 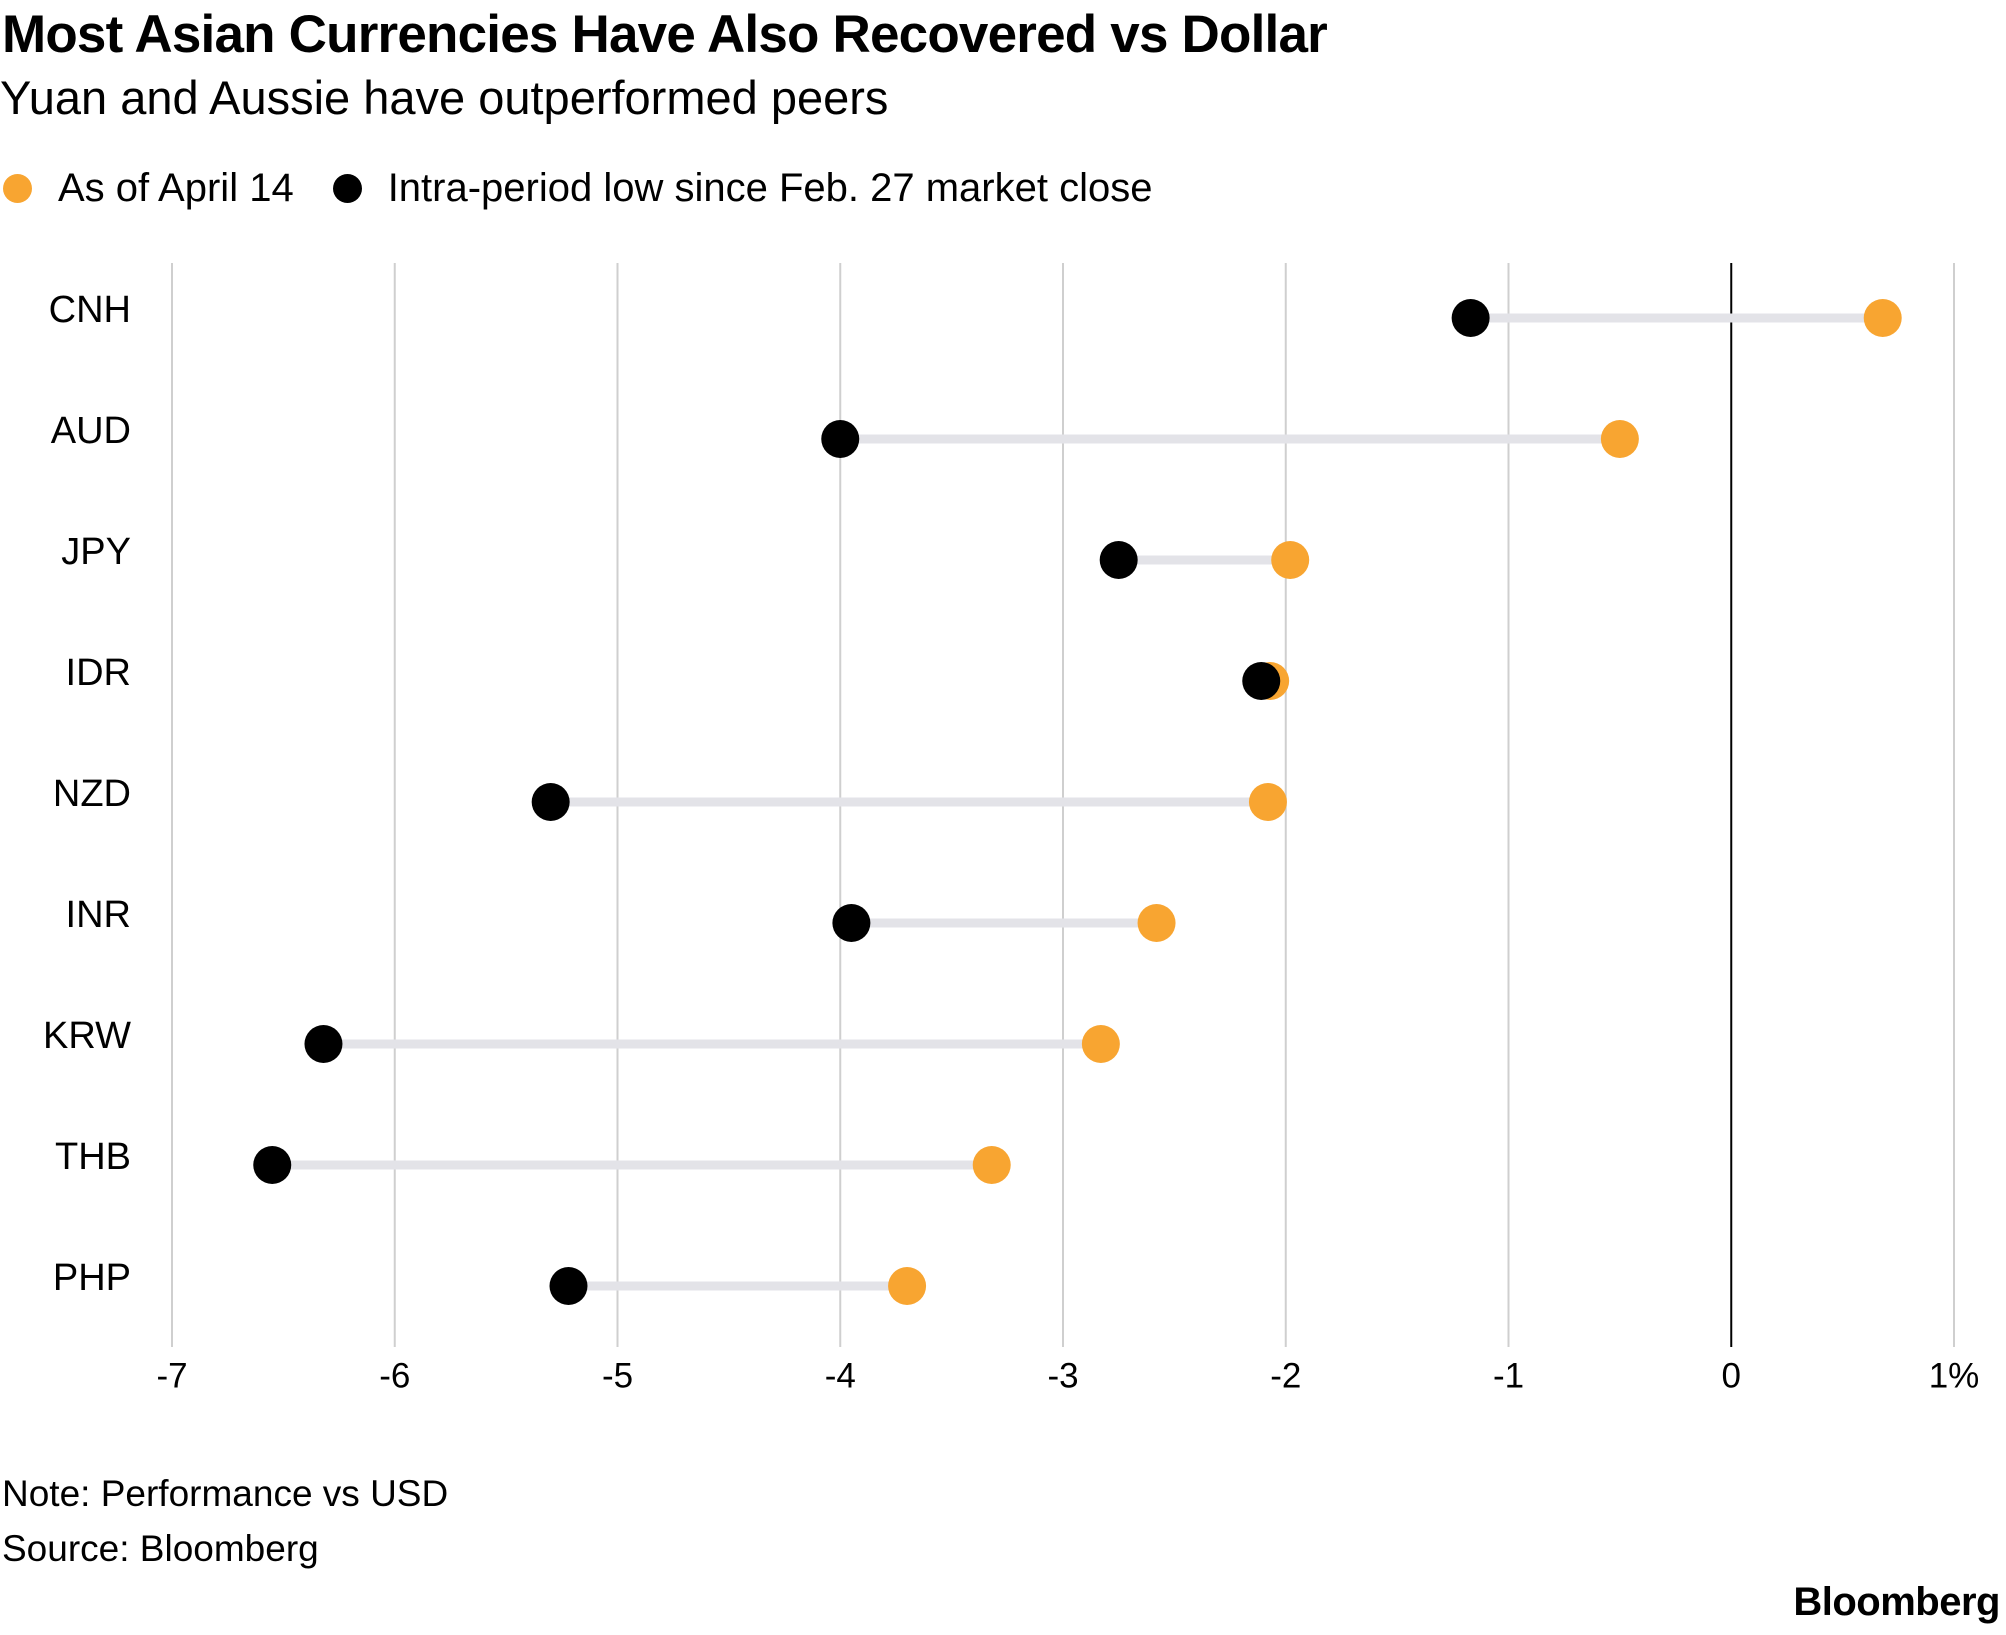 I want to click on x-axis-tick-labels: -7 -6 -5 -4 -3 -2 -1 0 1%, so click(x=1067, y=1375).